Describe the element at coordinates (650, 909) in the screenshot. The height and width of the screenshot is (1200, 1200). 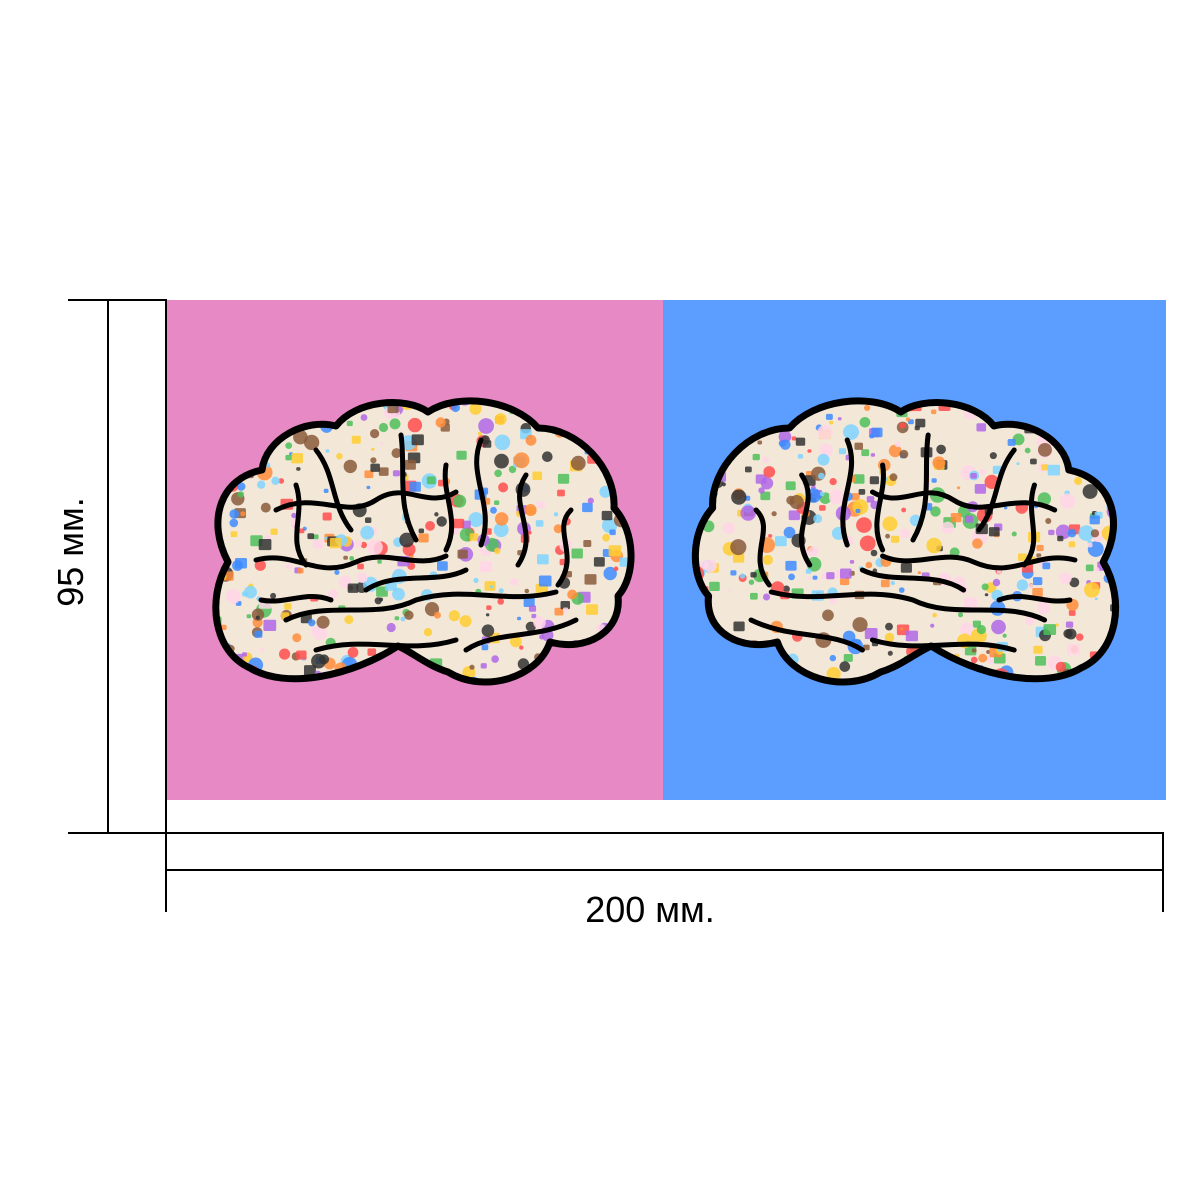
I see `width-label: 200 мм.` at that location.